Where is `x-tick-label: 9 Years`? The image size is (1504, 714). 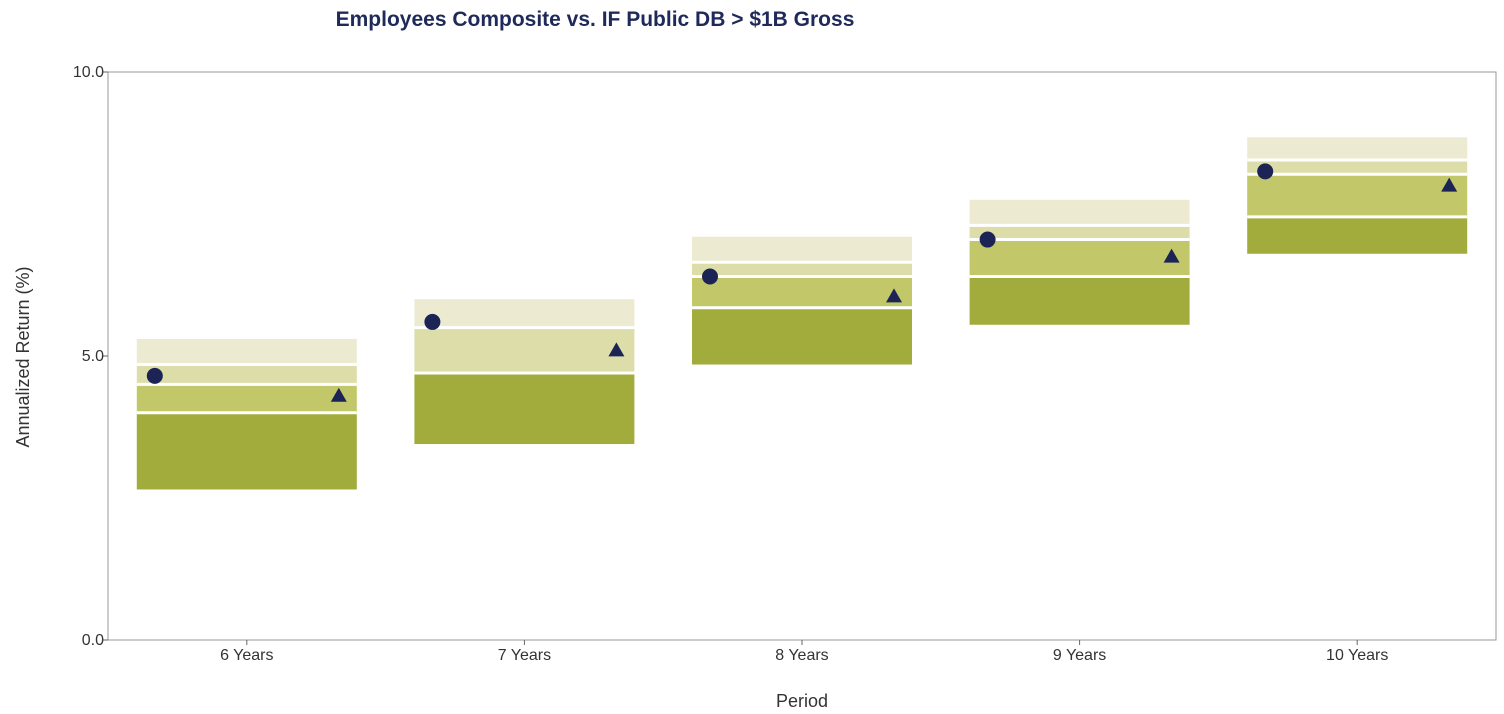
x-tick-label: 9 Years is located at coordinates (1079, 655).